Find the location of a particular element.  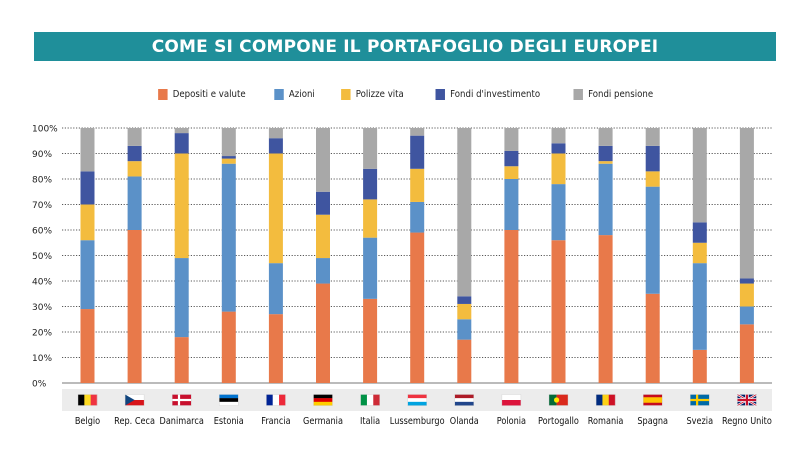

y-tick-label: 60% is located at coordinates (42, 232).